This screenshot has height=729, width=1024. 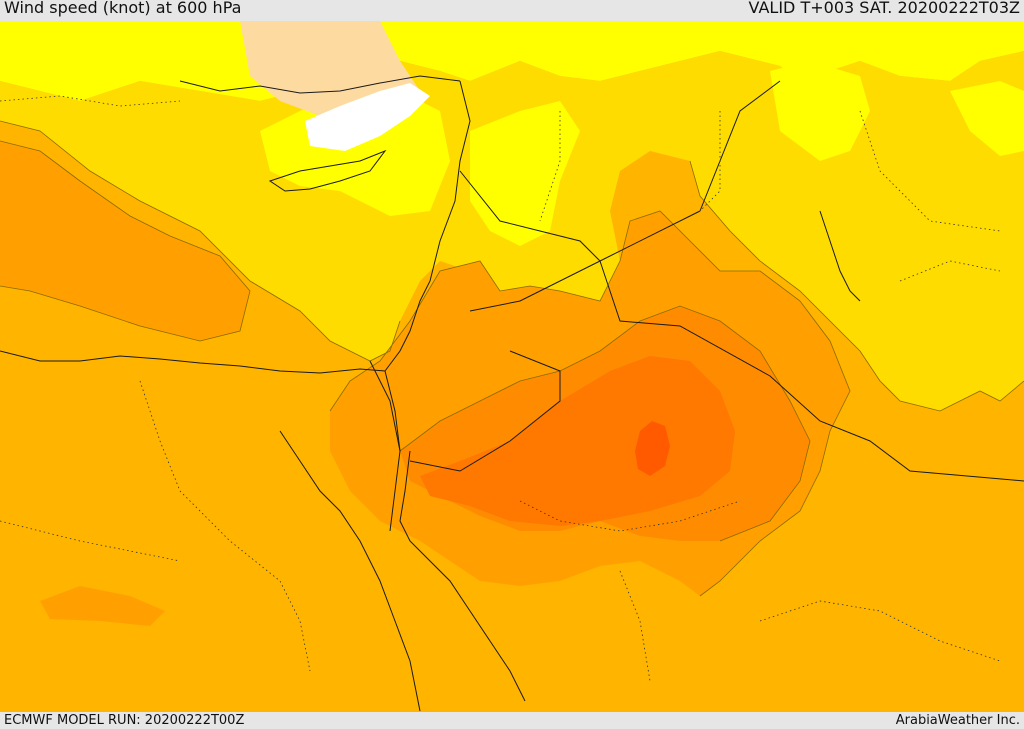 What do you see at coordinates (123, 8) in the screenshot?
I see `map-title: Wind speed (knot) at 600 hPa` at bounding box center [123, 8].